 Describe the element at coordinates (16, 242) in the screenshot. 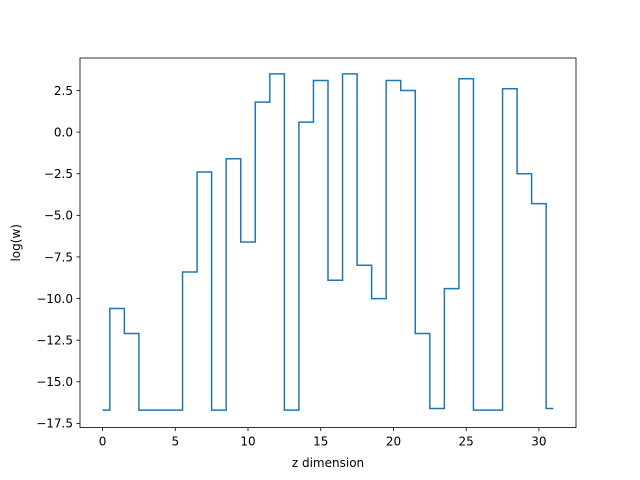

I see `y-axis-label: log(w)` at that location.